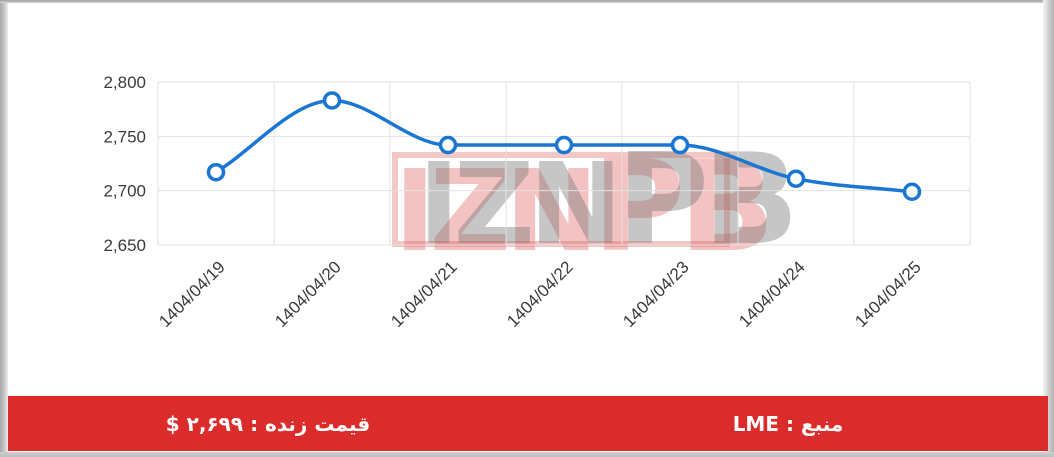  What do you see at coordinates (528, 423) in the screenshot?
I see `info-banner: قیمت زنده : ۲,۶۹۹ $ منبع : LME` at bounding box center [528, 423].